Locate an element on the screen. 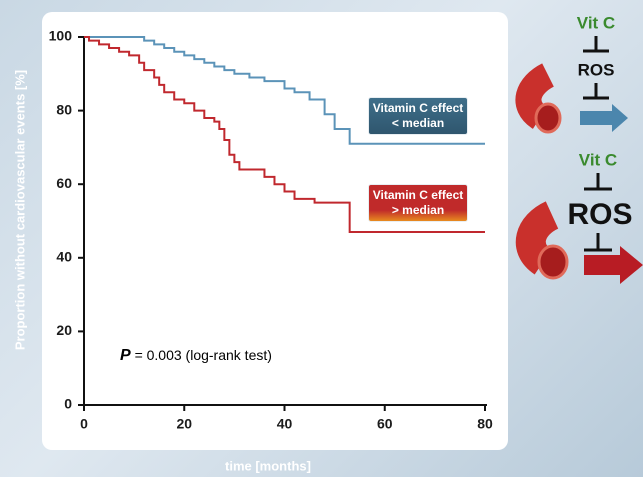 The width and height of the screenshot is (643, 477). x-tick-label: 40 is located at coordinates (285, 424).